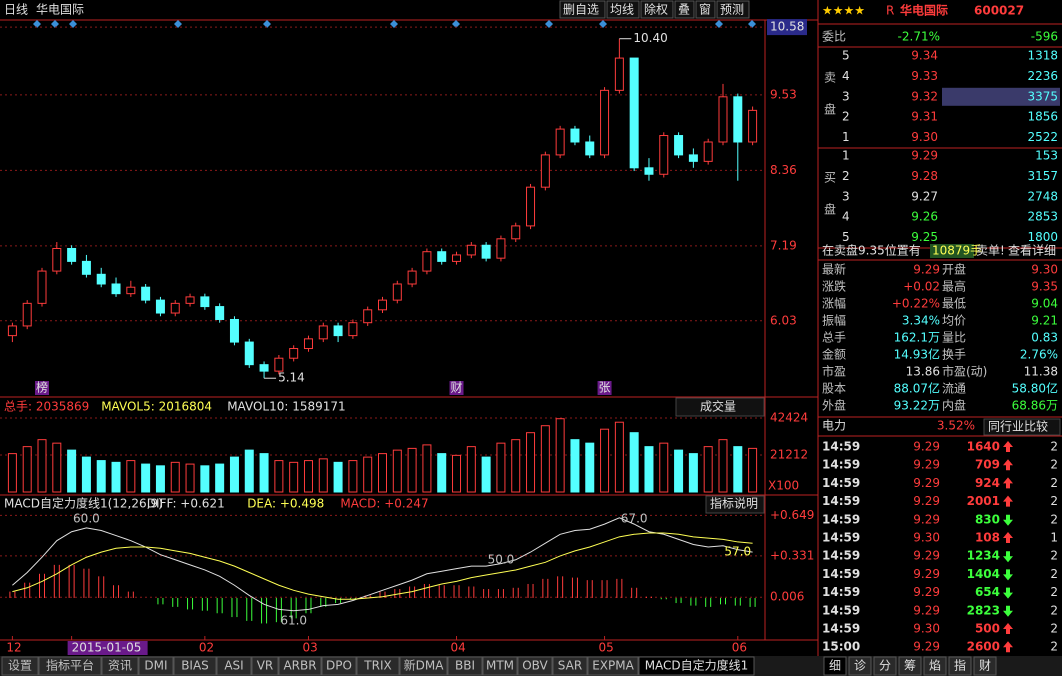  Describe the element at coordinates (924, 176) in the screenshot. I see `book-price: 9.28` at that location.